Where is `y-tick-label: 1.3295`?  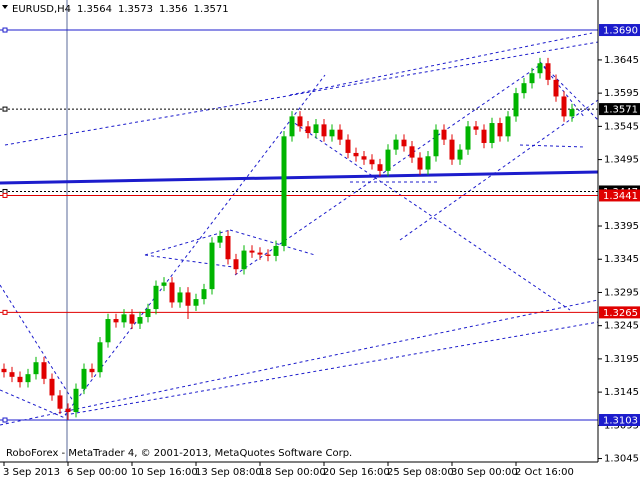 y-tick-label: 1.3295 is located at coordinates (621, 292).